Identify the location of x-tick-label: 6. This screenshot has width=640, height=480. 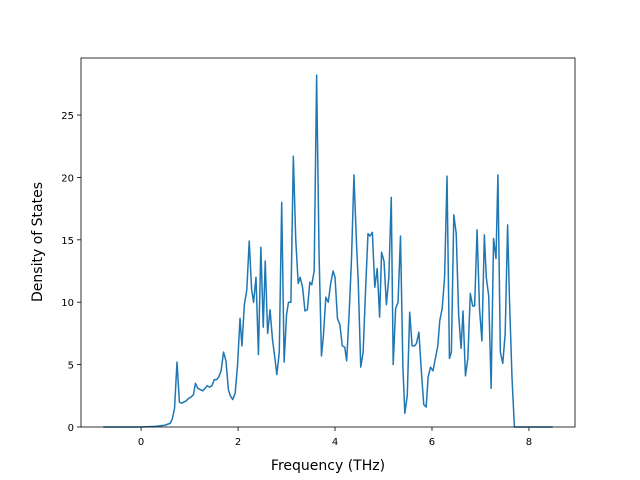
(432, 442).